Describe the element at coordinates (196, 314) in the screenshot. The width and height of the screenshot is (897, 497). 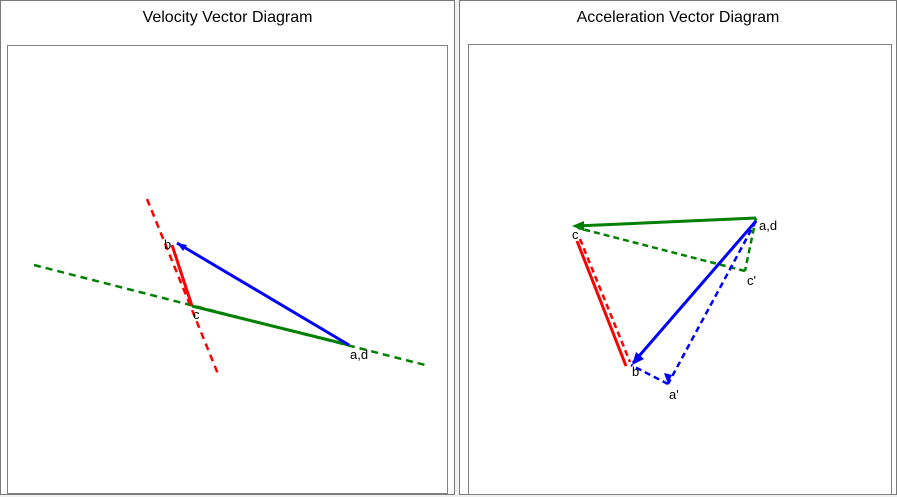
I see `velocity-label-c: c` at that location.